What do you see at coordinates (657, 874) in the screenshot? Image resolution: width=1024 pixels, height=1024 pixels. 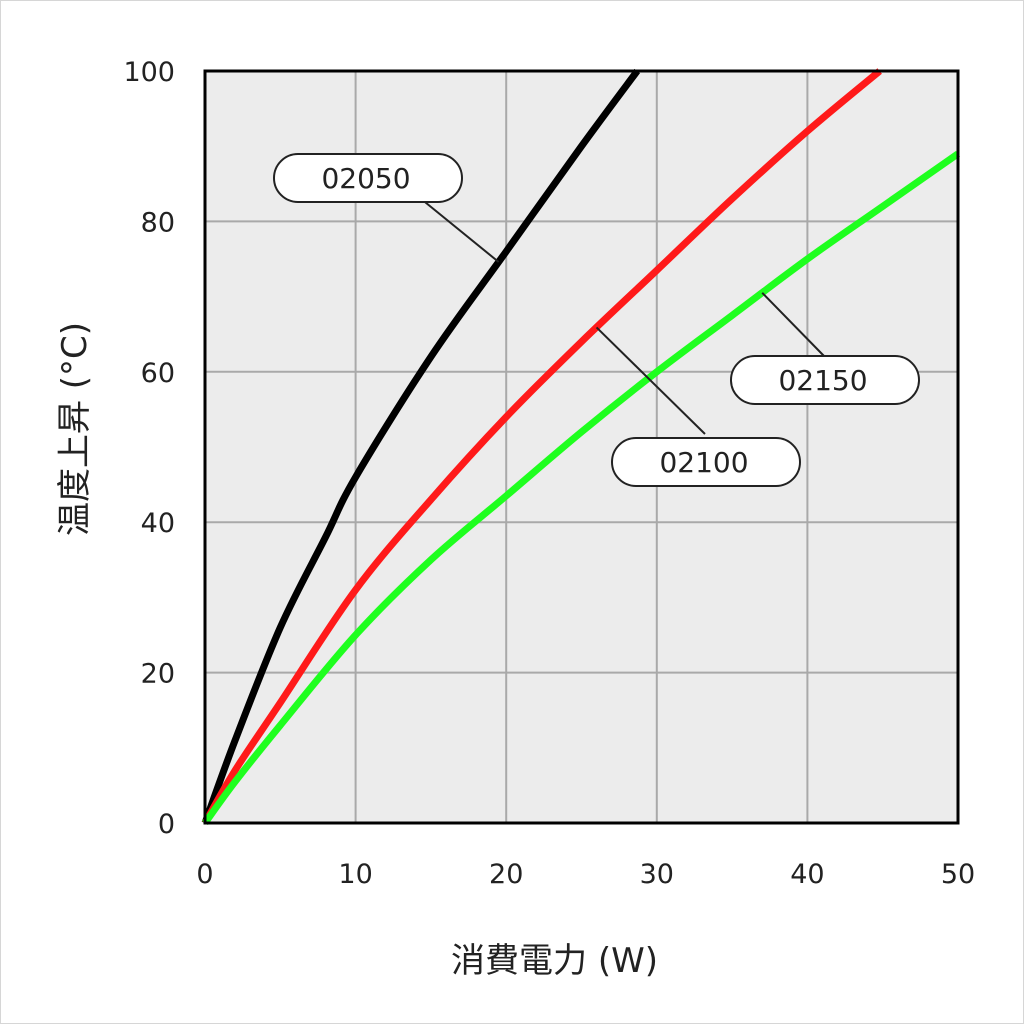 I see `x-tick-label: 30` at bounding box center [657, 874].